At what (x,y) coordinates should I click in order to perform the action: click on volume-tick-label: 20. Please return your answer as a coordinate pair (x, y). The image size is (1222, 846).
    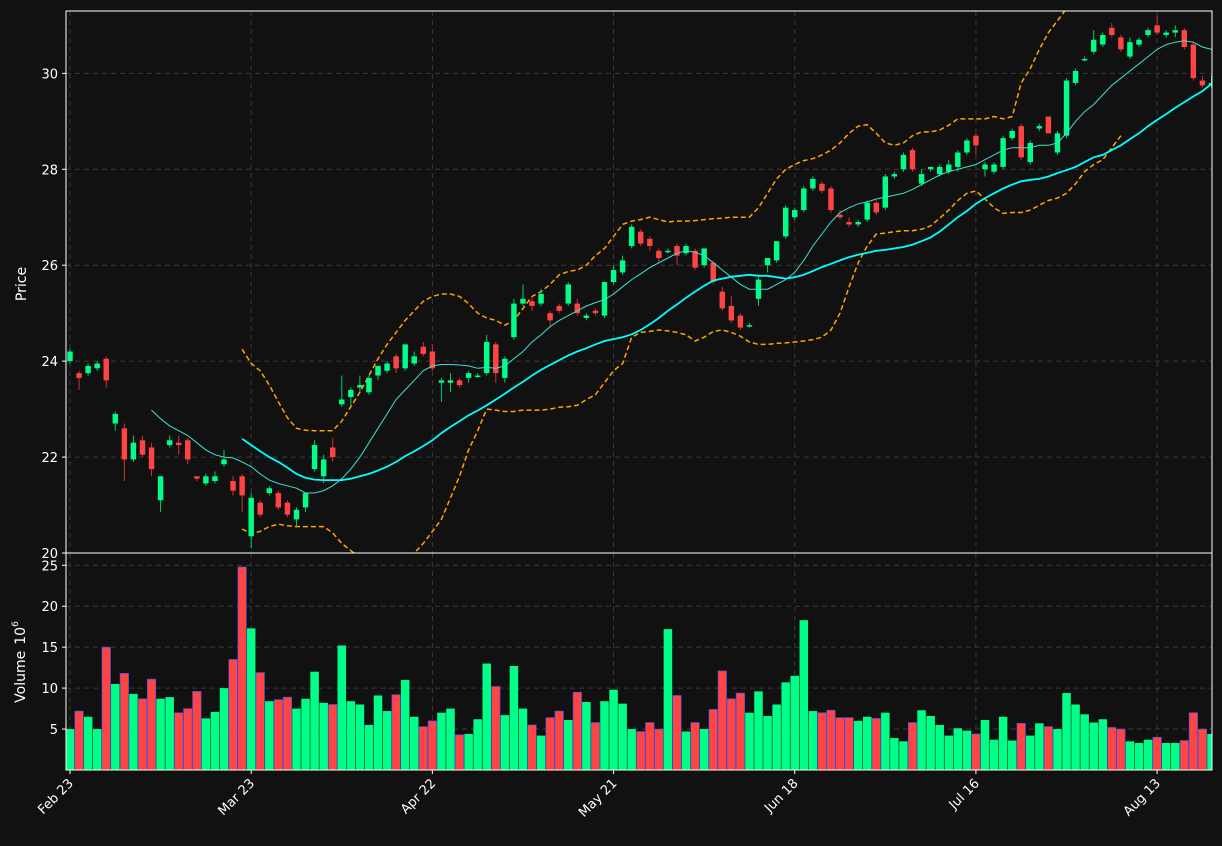
    Looking at the image, I should click on (49, 607).